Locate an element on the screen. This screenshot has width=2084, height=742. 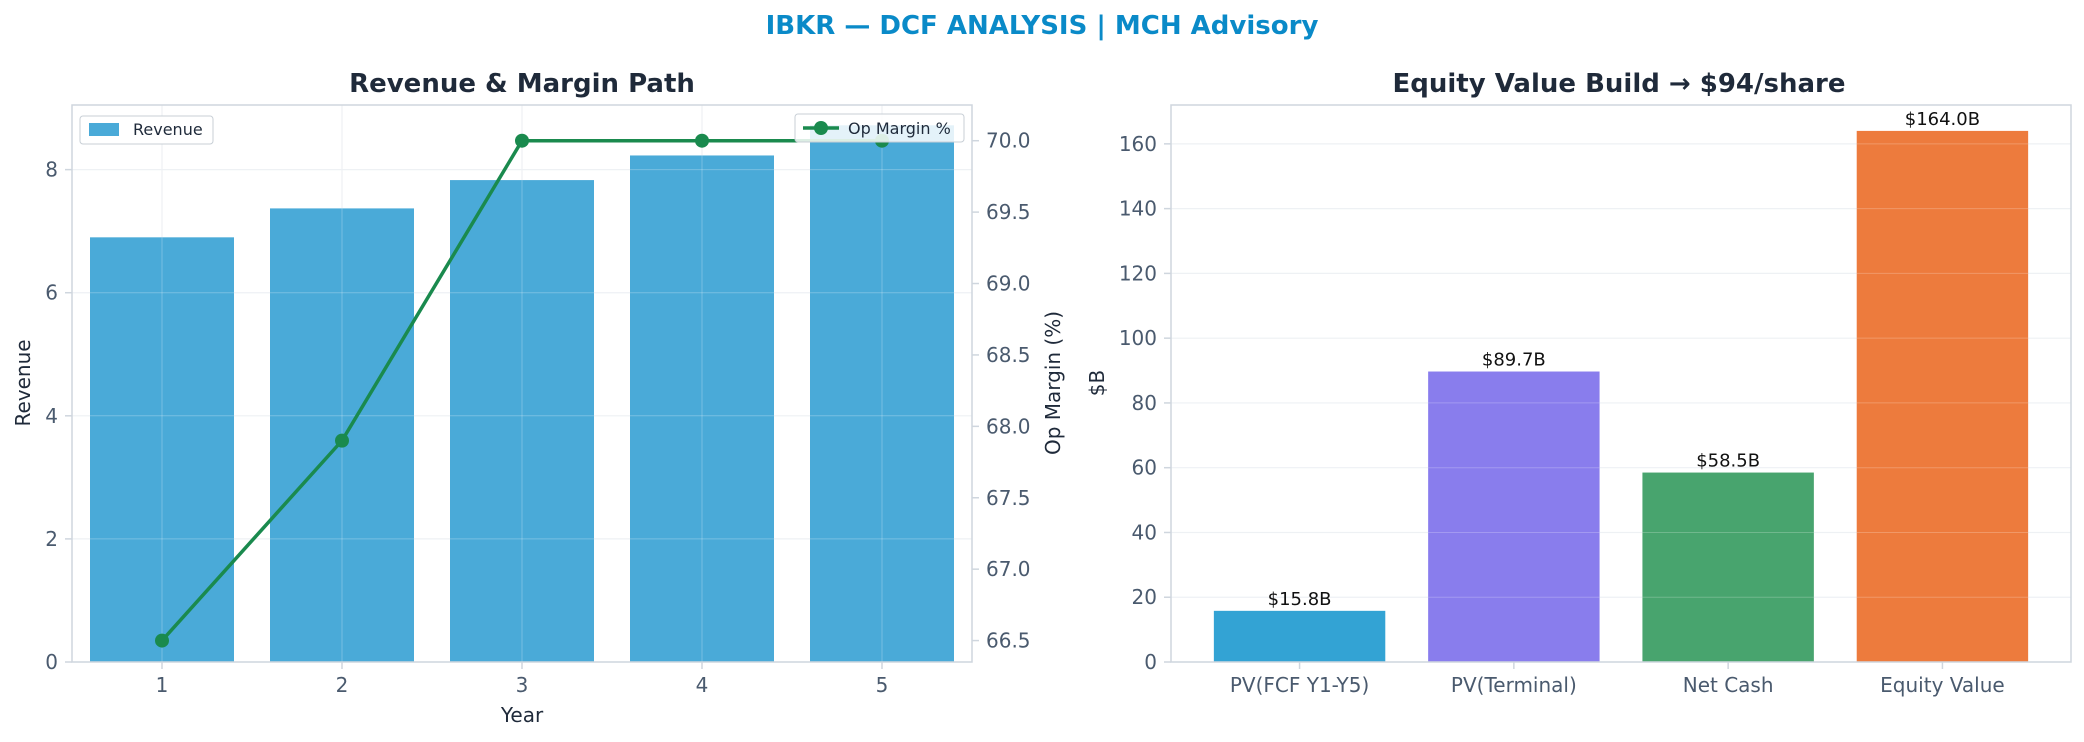
chart1-y2-tick-label: 67.5 is located at coordinates (1008, 498).